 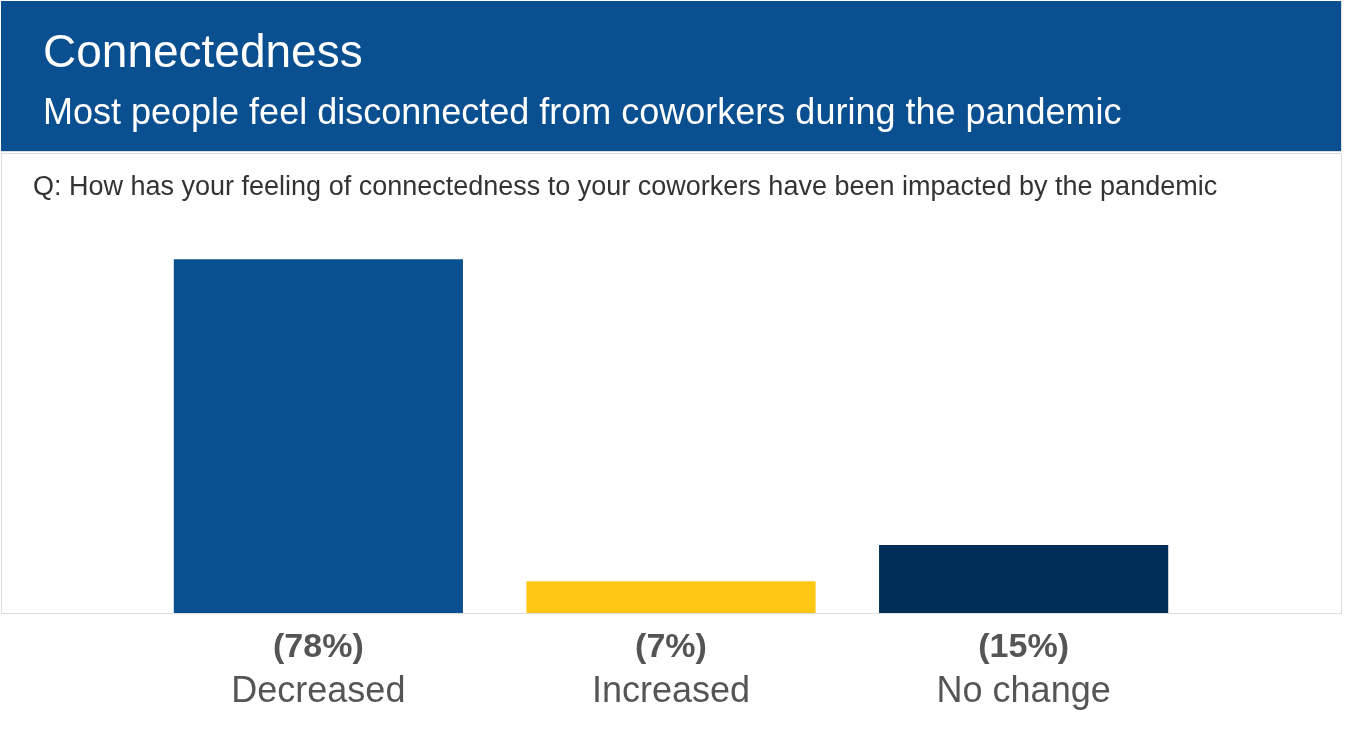 What do you see at coordinates (582, 111) in the screenshot?
I see `chart-subtitle: Most people feel disconnected from coworkers during the pandemic` at bounding box center [582, 111].